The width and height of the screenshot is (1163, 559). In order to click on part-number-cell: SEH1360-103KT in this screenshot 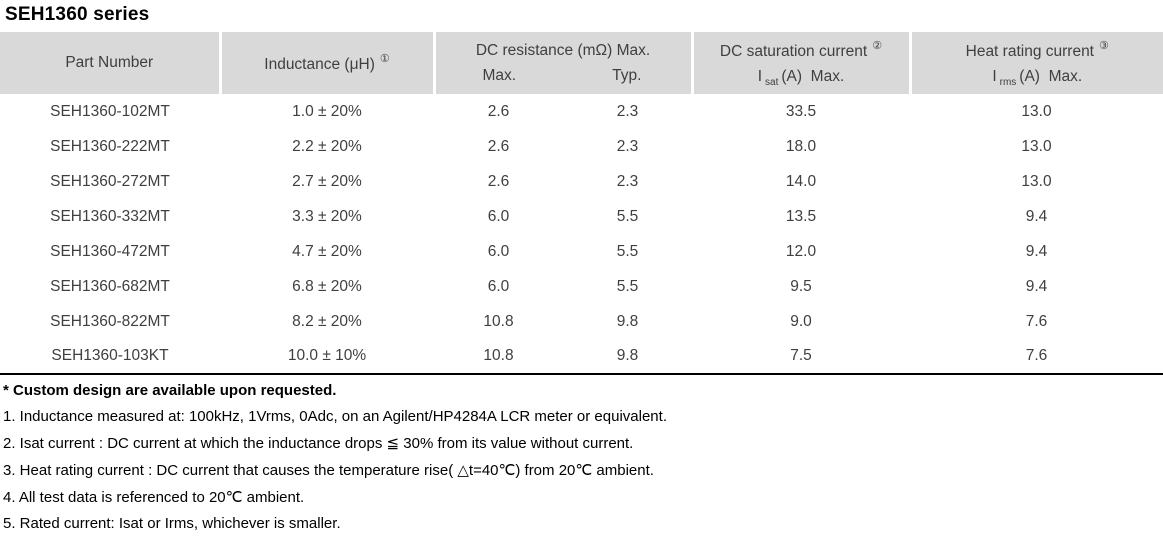, I will do `click(110, 356)`.